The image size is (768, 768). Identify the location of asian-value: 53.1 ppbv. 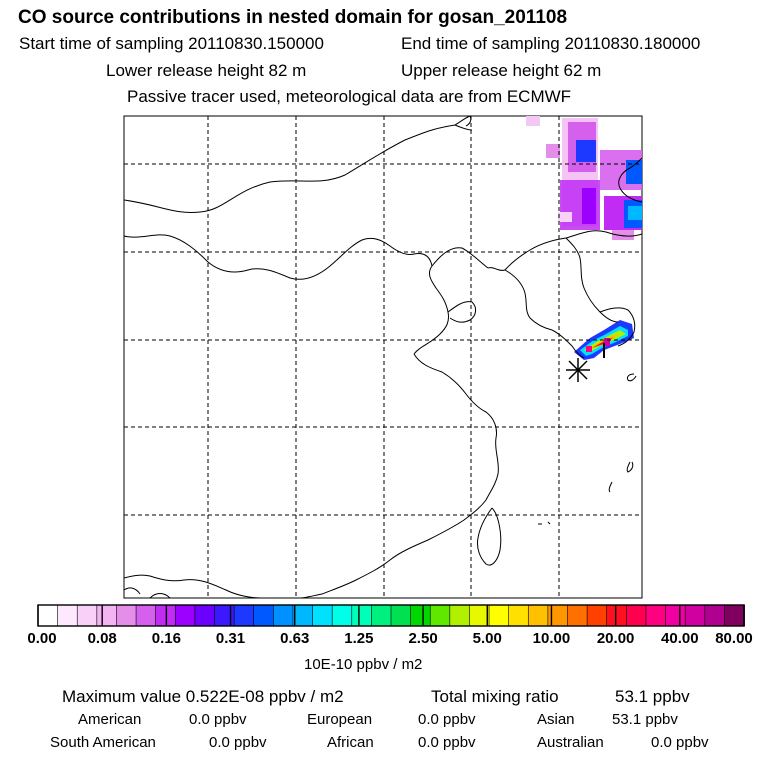
(645, 719).